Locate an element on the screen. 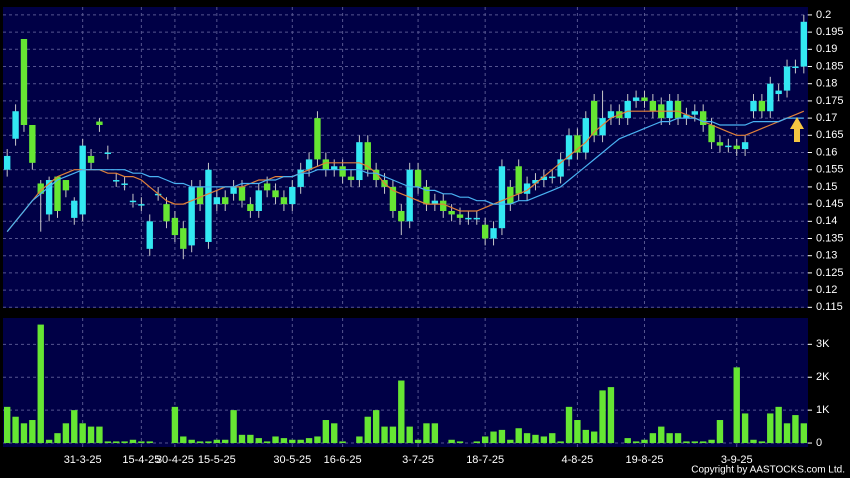 This screenshot has height=478, width=850. x-tick-label: 15-5-25 is located at coordinates (217, 460).